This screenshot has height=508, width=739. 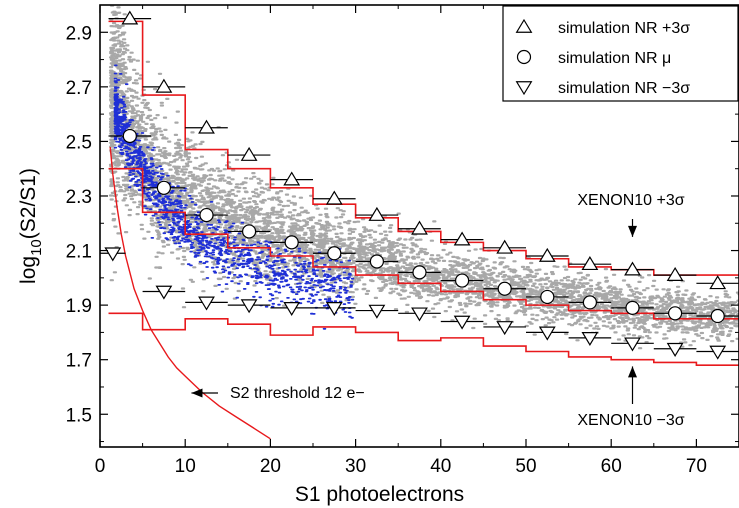 I want to click on y-tick-label: 1.5, so click(x=79, y=415).